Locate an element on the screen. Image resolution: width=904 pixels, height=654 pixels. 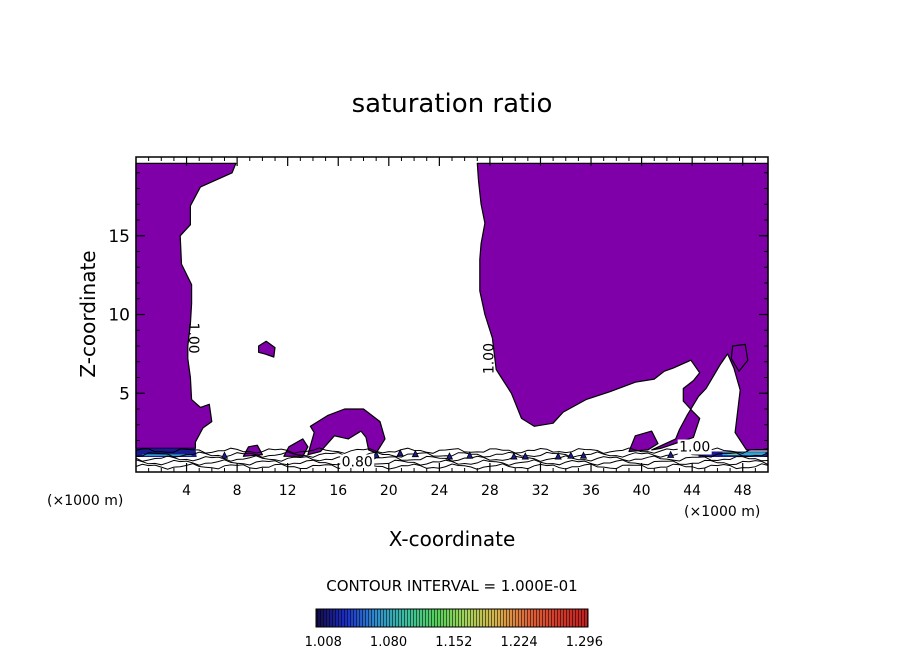
colorbar-frame is located at coordinates (452, 618).